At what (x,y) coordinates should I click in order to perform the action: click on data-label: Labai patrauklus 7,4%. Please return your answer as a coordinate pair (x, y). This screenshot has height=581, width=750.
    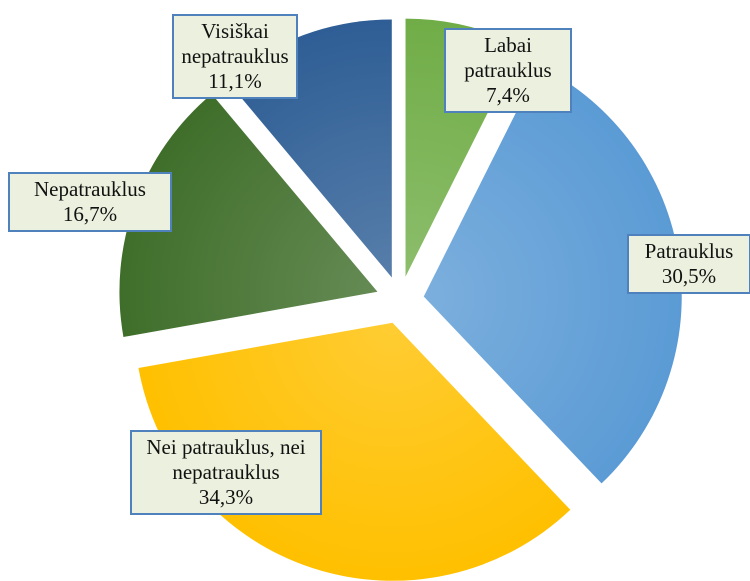
    Looking at the image, I should click on (508, 70).